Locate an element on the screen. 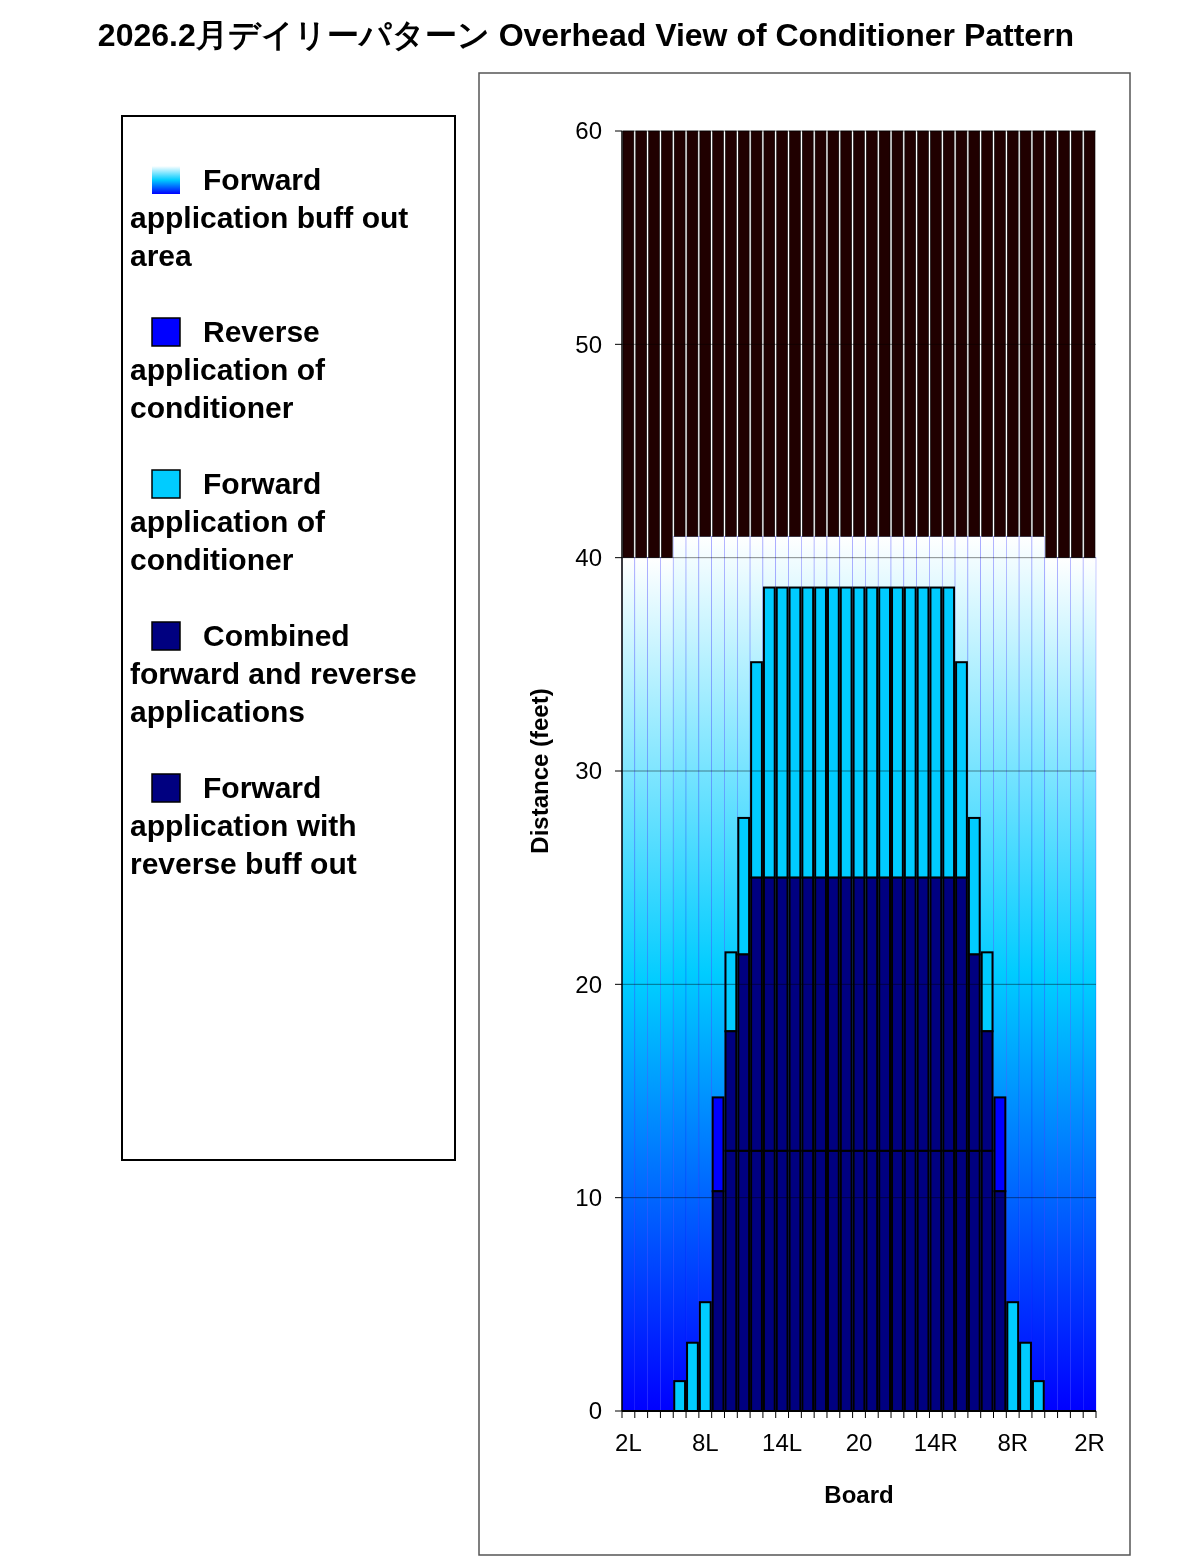 The height and width of the screenshot is (1559, 1200). x-tick-label: 2R is located at coordinates (1089, 1442).